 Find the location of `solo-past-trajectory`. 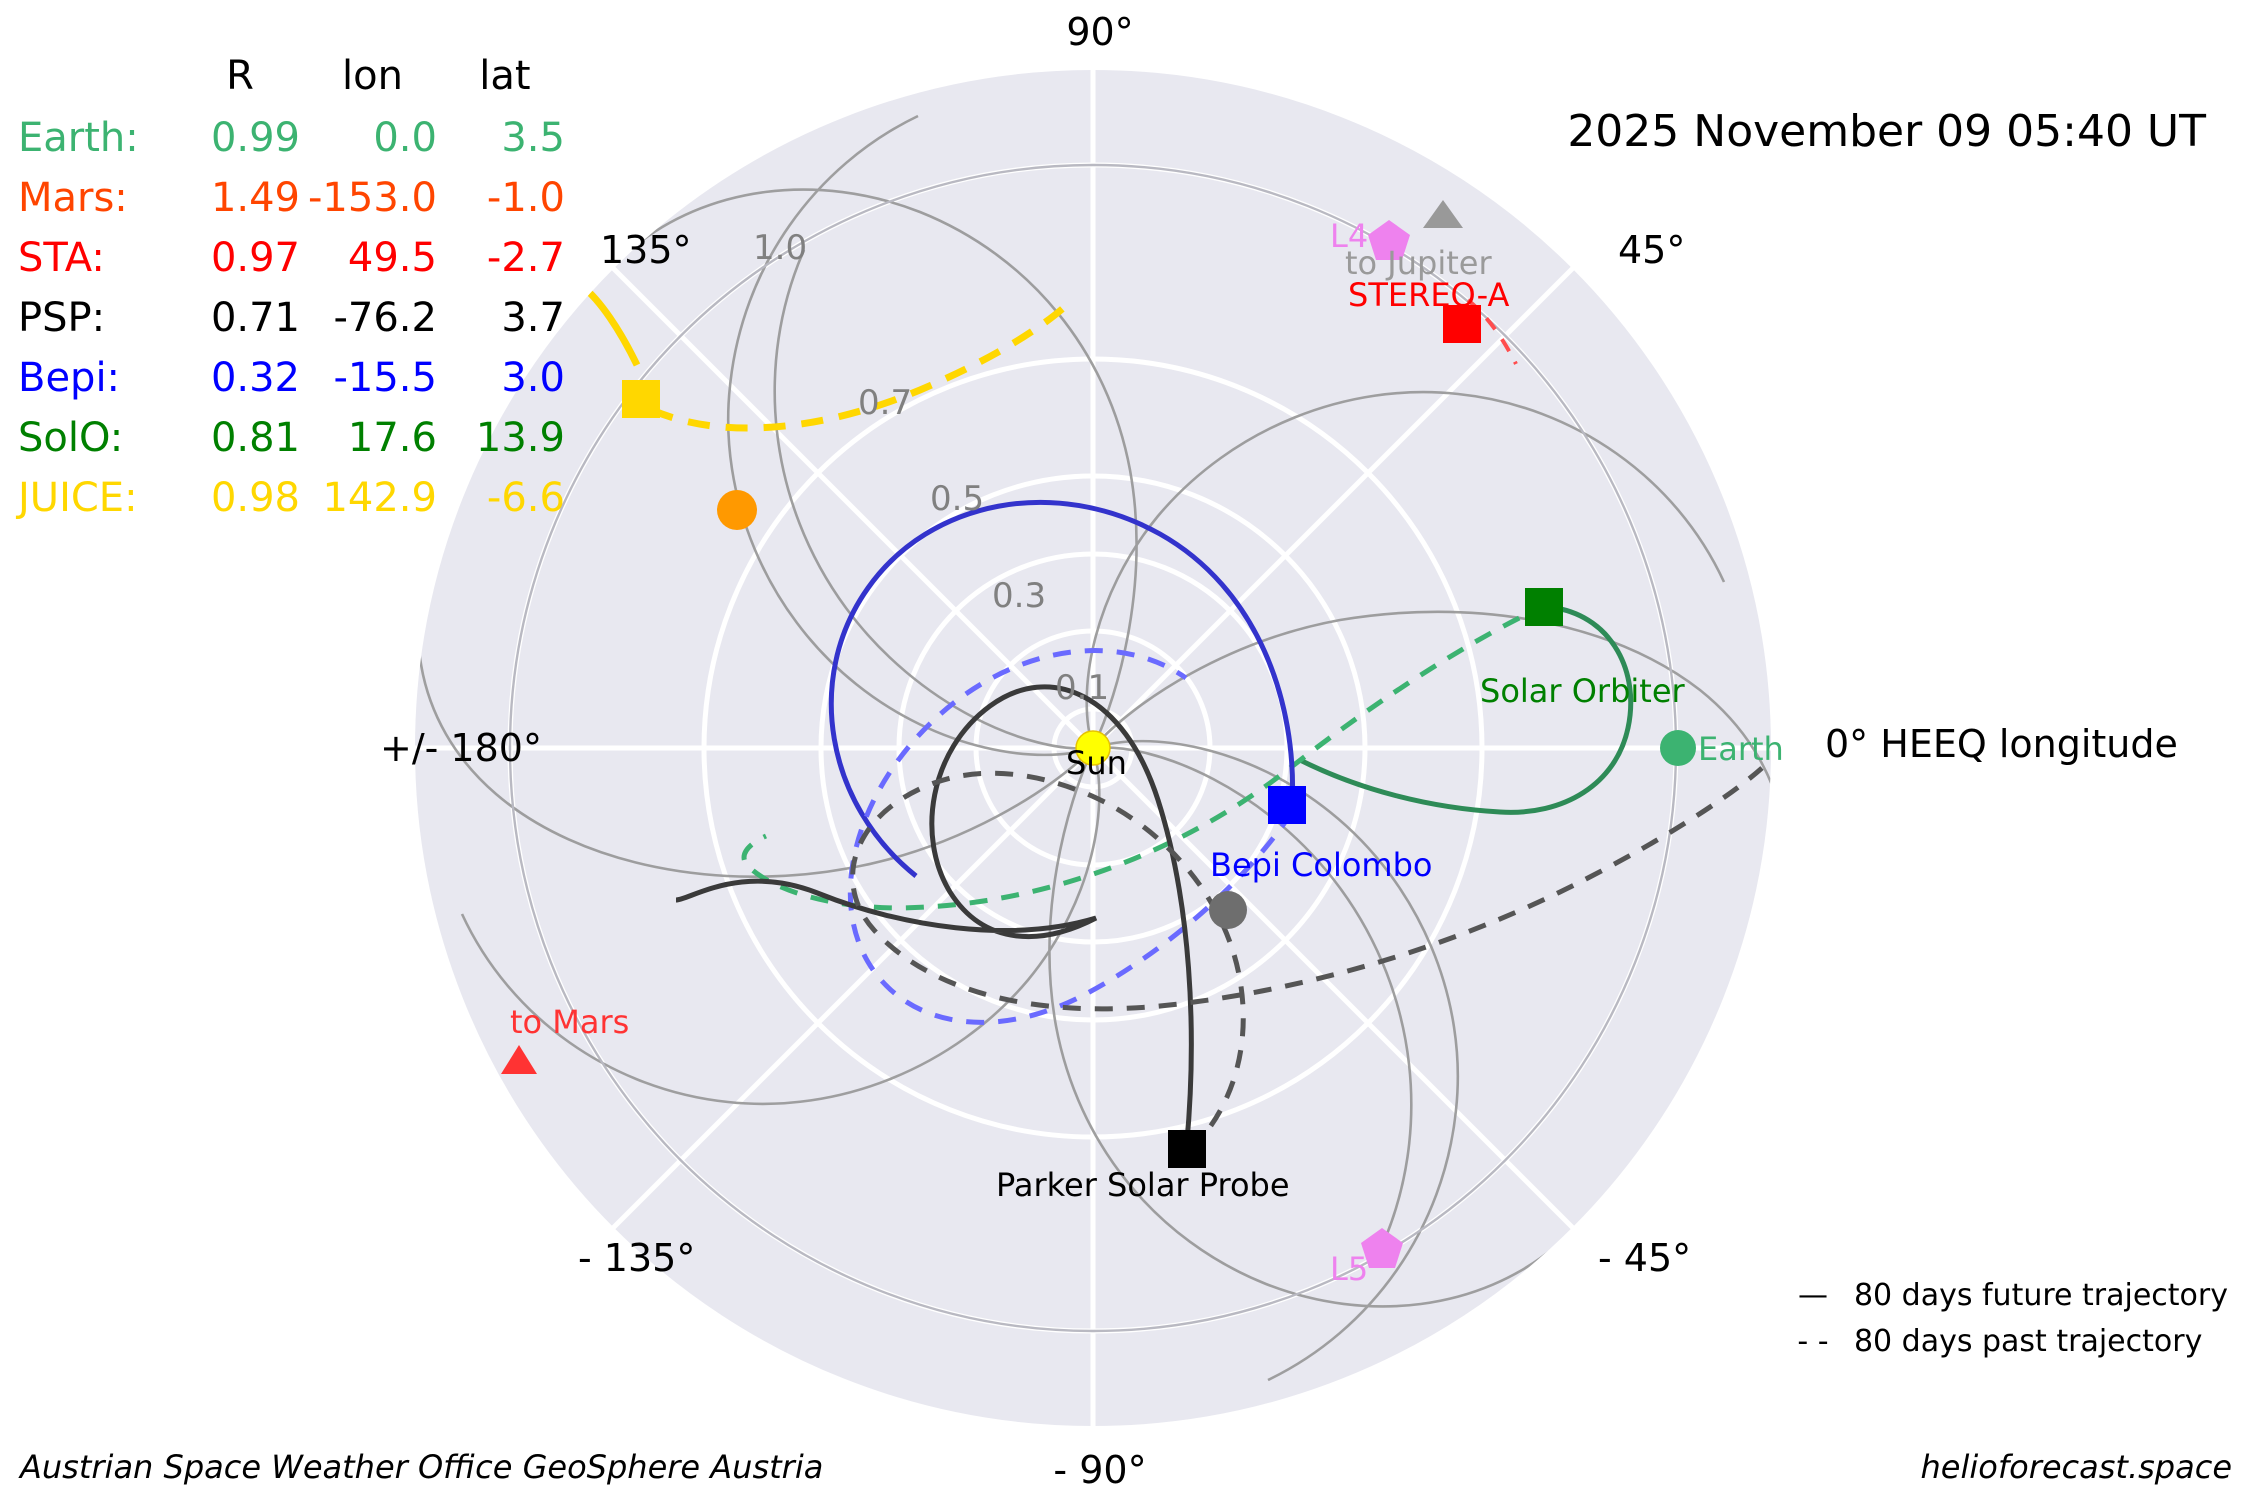

solo-past-trajectory is located at coordinates (1145, 756).